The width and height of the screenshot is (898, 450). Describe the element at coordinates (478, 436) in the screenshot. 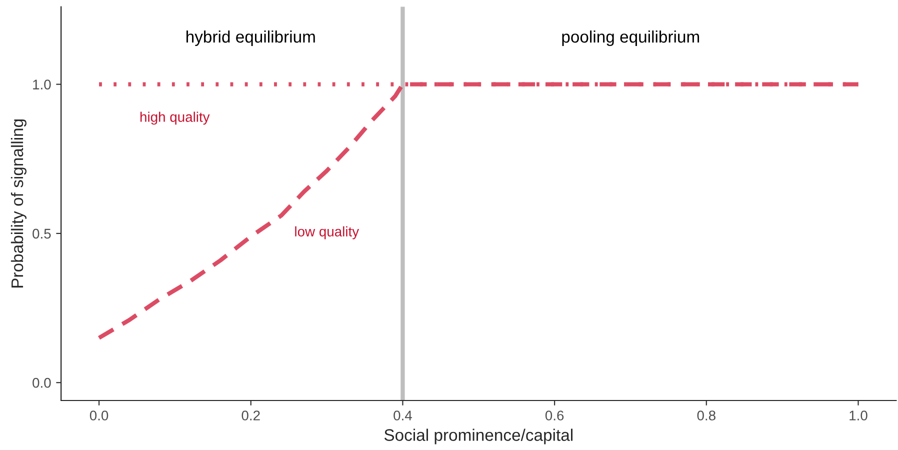

I see `x-axis-title: Social prominence/capital` at that location.